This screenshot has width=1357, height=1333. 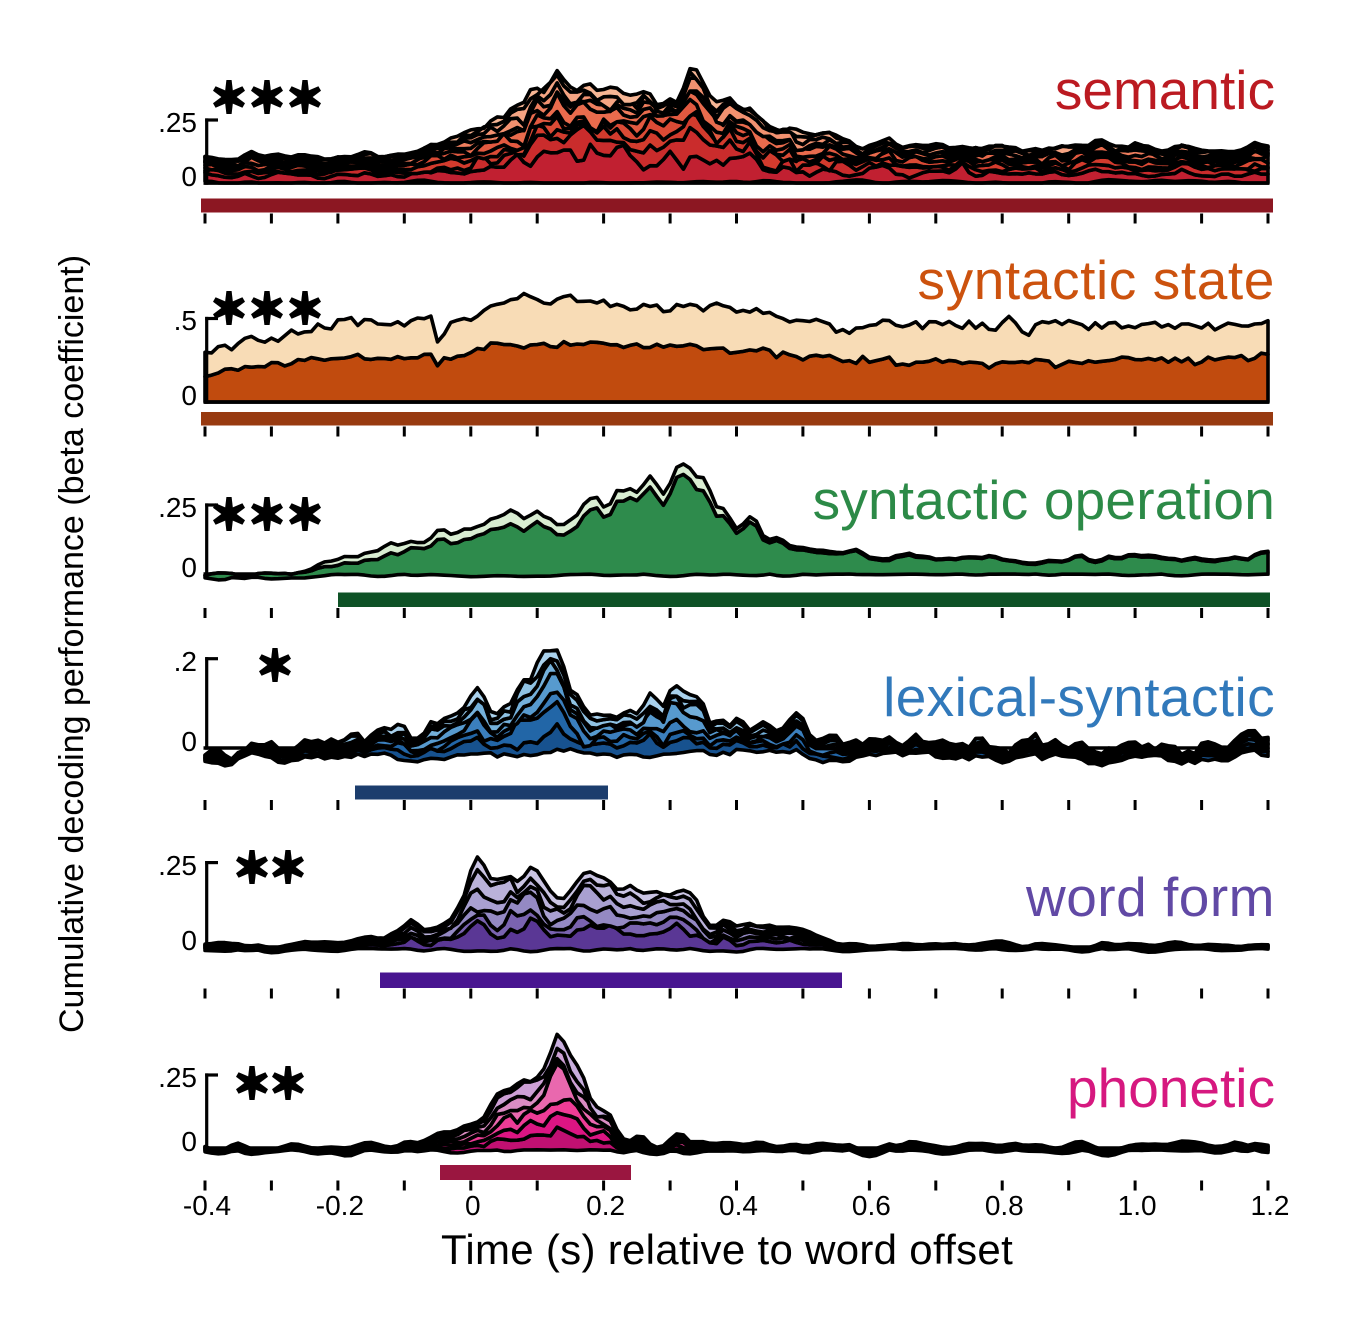 I want to click on svg-text: semantic, so click(x=1165, y=90).